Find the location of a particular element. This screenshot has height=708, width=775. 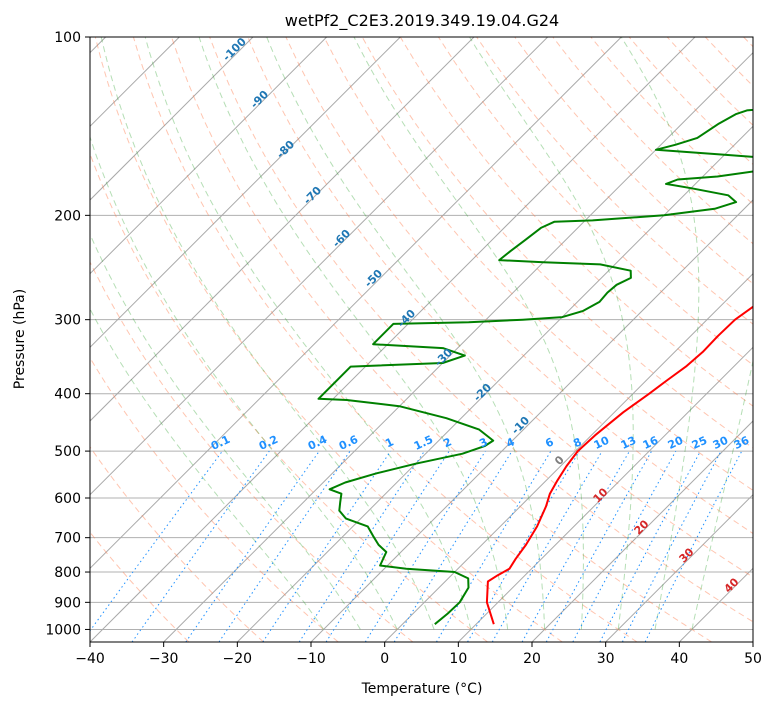

x-axis-label: Temperature (°C) is located at coordinates (422, 689).